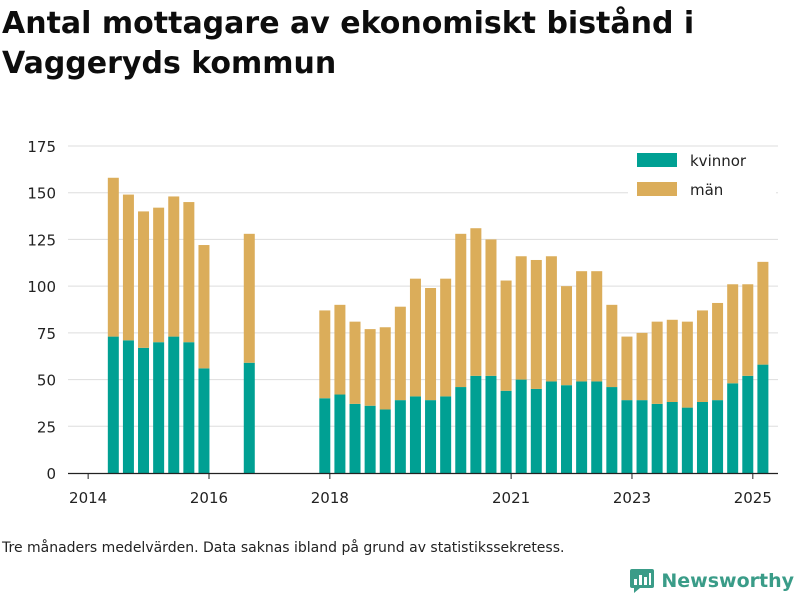  Describe the element at coordinates (511, 498) in the screenshot. I see `x-tick-label: 2021` at that location.